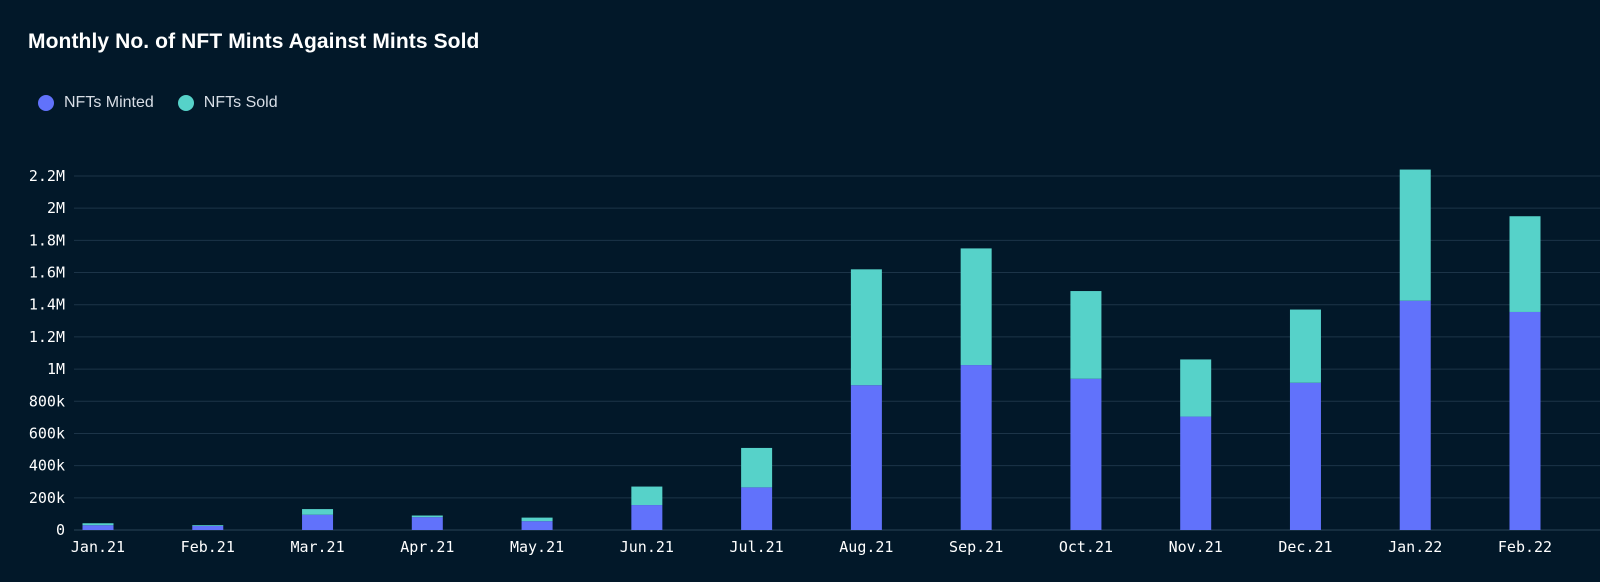 Image resolution: width=1600 pixels, height=582 pixels. I want to click on legend-marker-minted, so click(46, 103).